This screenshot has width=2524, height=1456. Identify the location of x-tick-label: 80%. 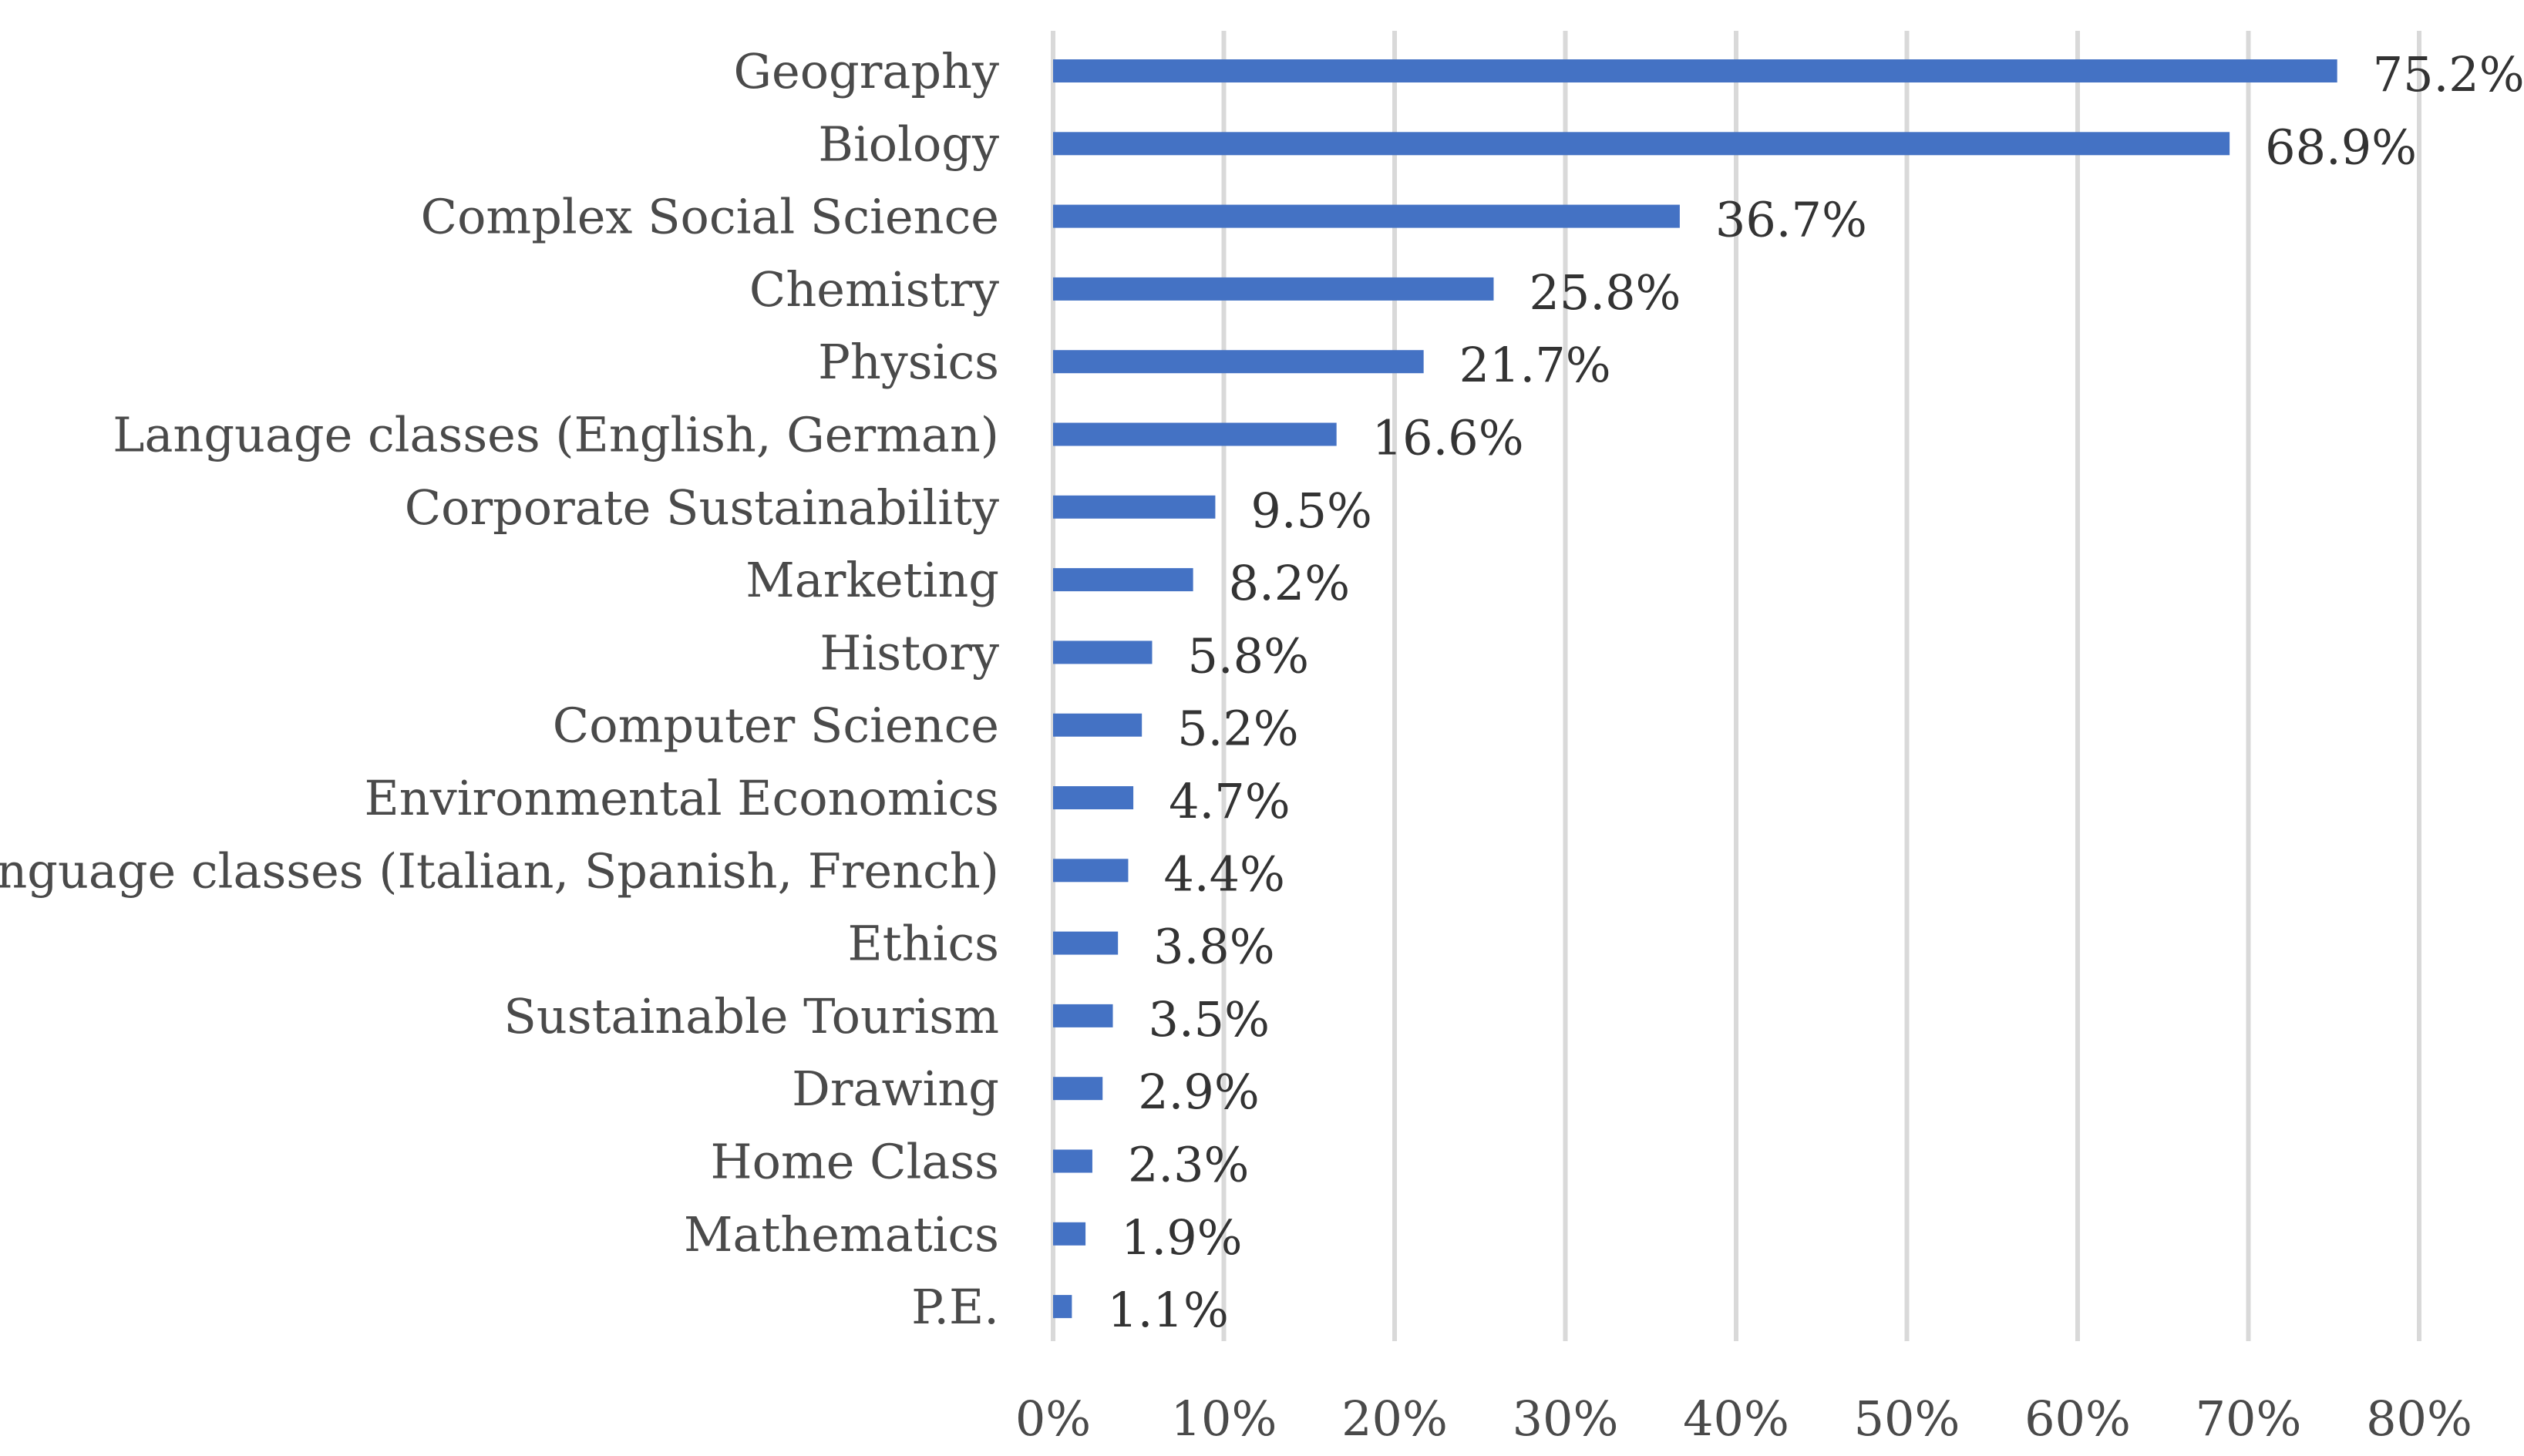
(2419, 1418).